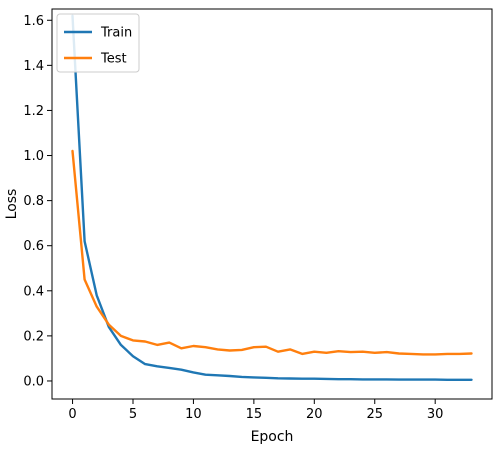 The height and width of the screenshot is (459, 498). What do you see at coordinates (113, 59) in the screenshot?
I see `legend-label-test: Test` at bounding box center [113, 59].